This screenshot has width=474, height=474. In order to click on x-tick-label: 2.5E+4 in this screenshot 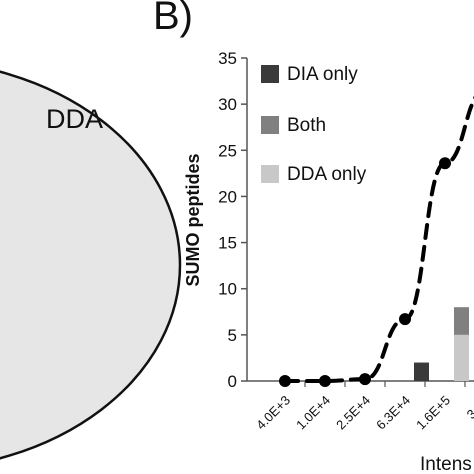, I will do `click(353, 413)`.